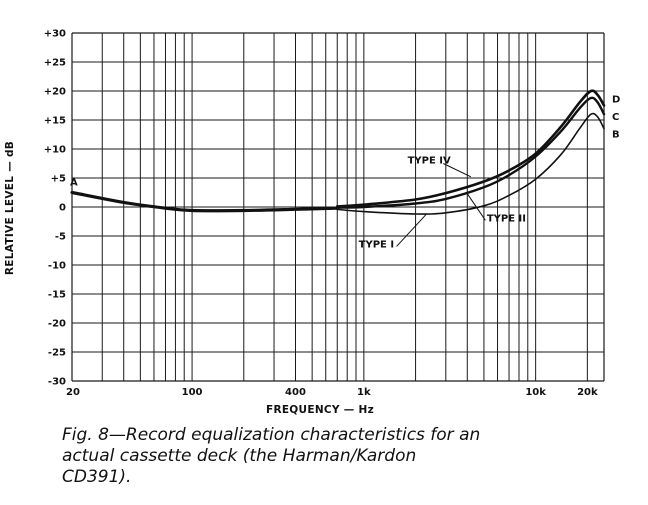 This screenshot has height=505, width=648. Describe the element at coordinates (204, 201) in the screenshot. I see `curve-a` at that location.